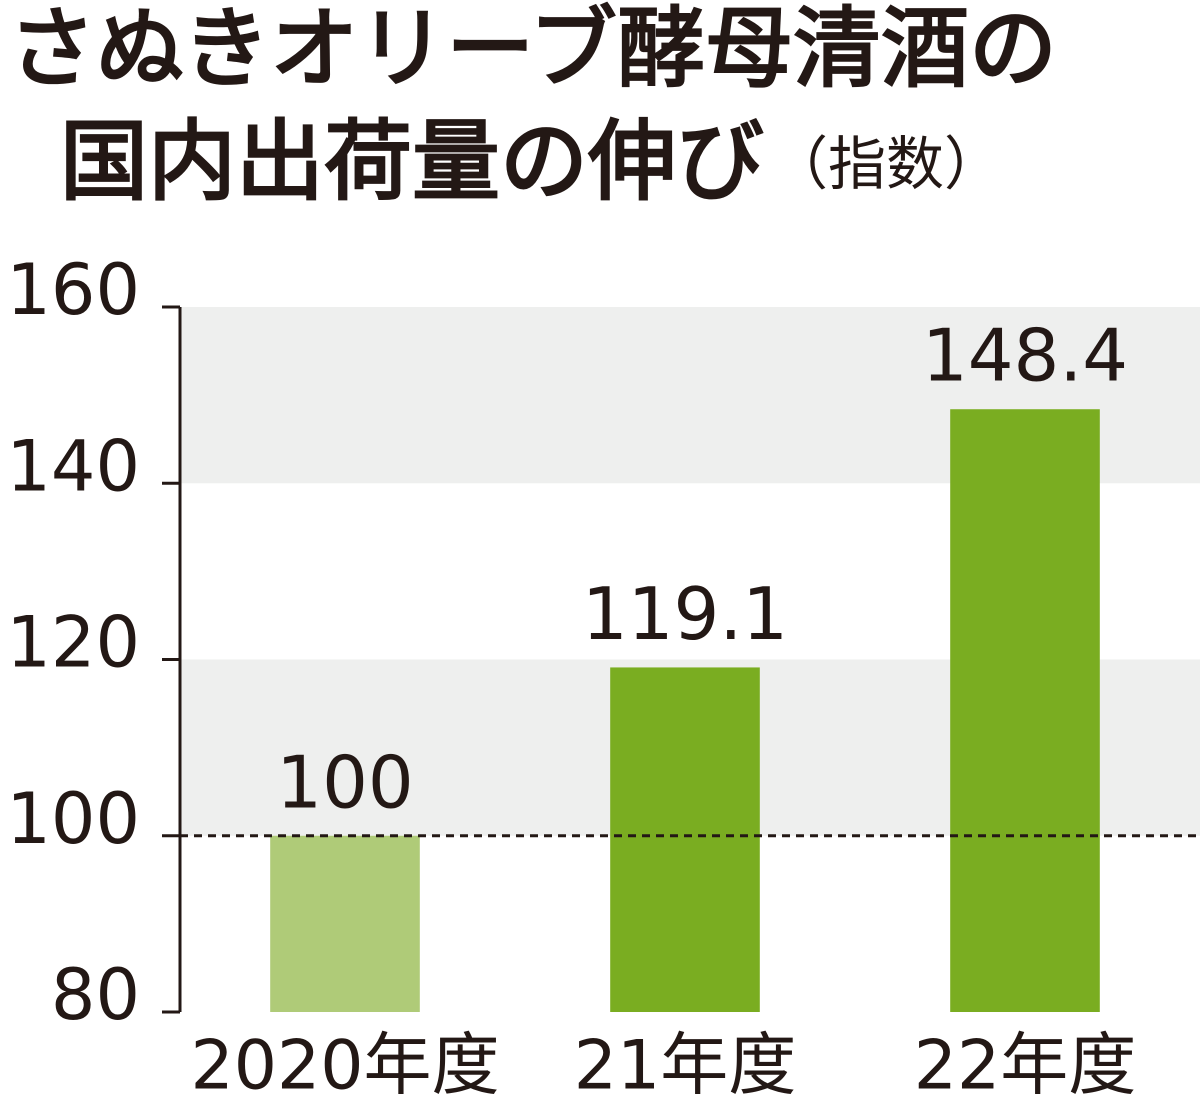 The image size is (1200, 1111). What do you see at coordinates (532, 50) in the screenshot?
I see `chart-title: さぬきオリーブ酵母清酒の` at bounding box center [532, 50].